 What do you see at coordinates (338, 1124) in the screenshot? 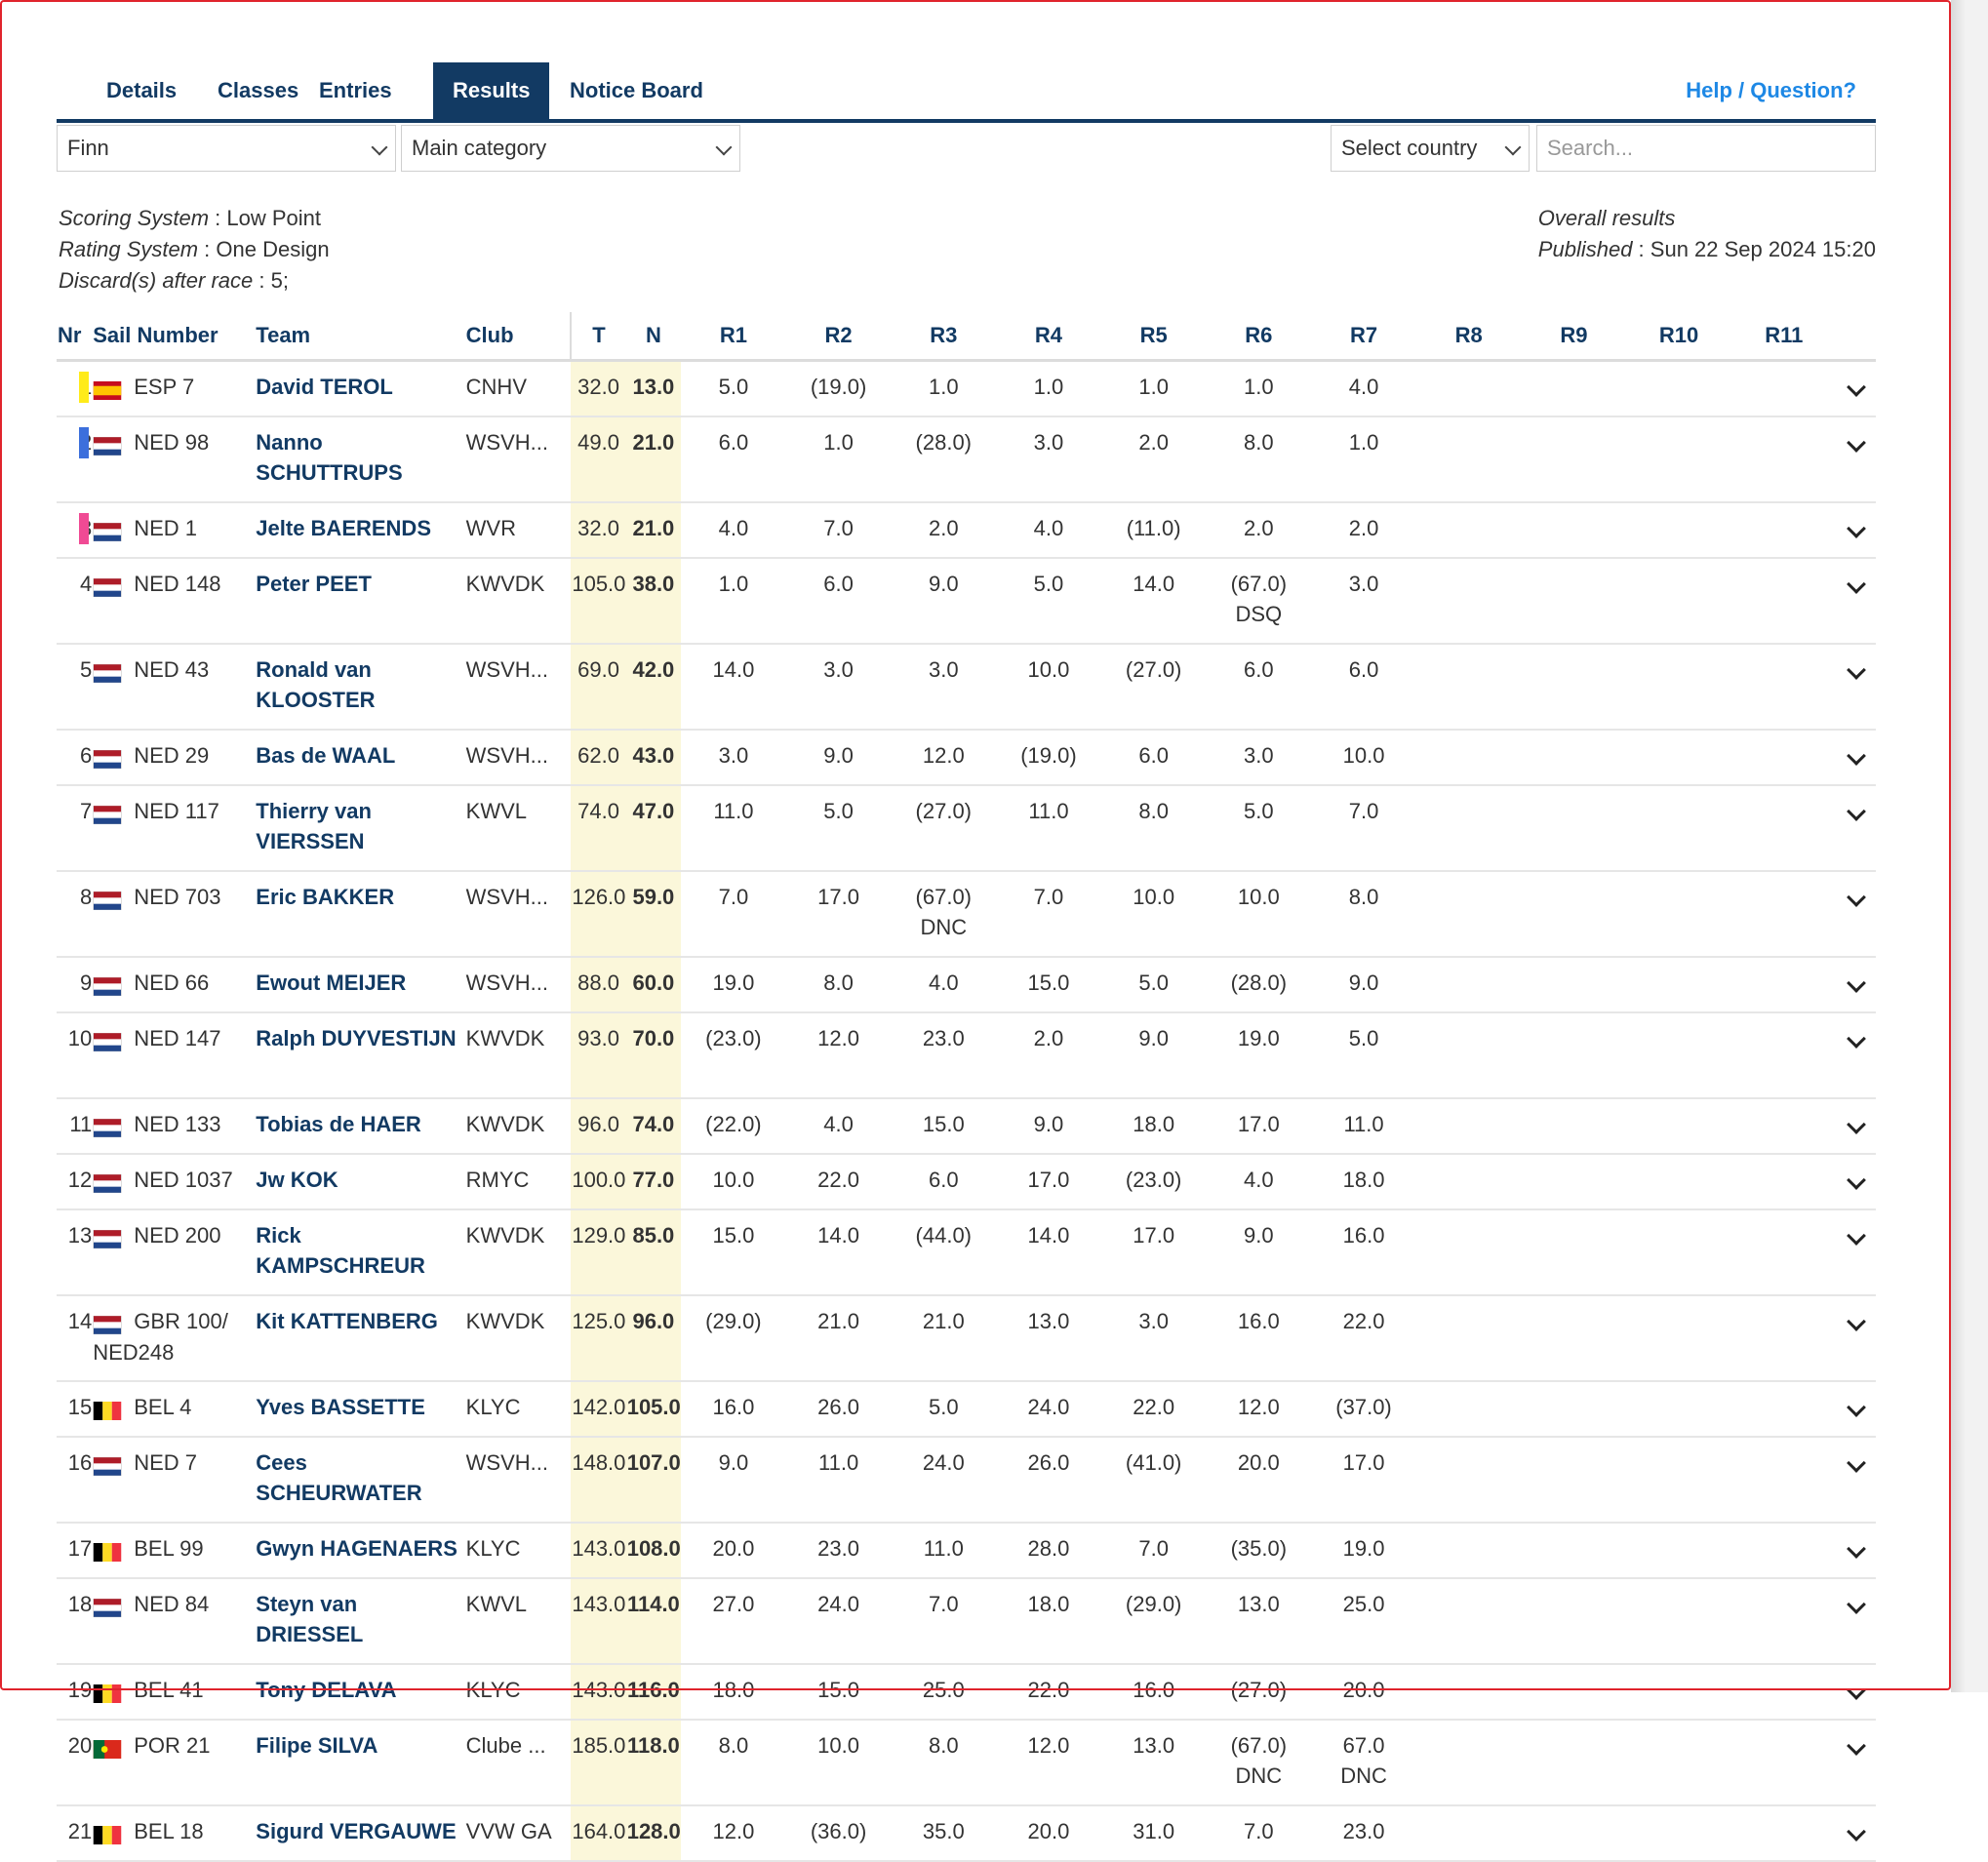
I see `team-name-link: Tobias de HAER` at bounding box center [338, 1124].